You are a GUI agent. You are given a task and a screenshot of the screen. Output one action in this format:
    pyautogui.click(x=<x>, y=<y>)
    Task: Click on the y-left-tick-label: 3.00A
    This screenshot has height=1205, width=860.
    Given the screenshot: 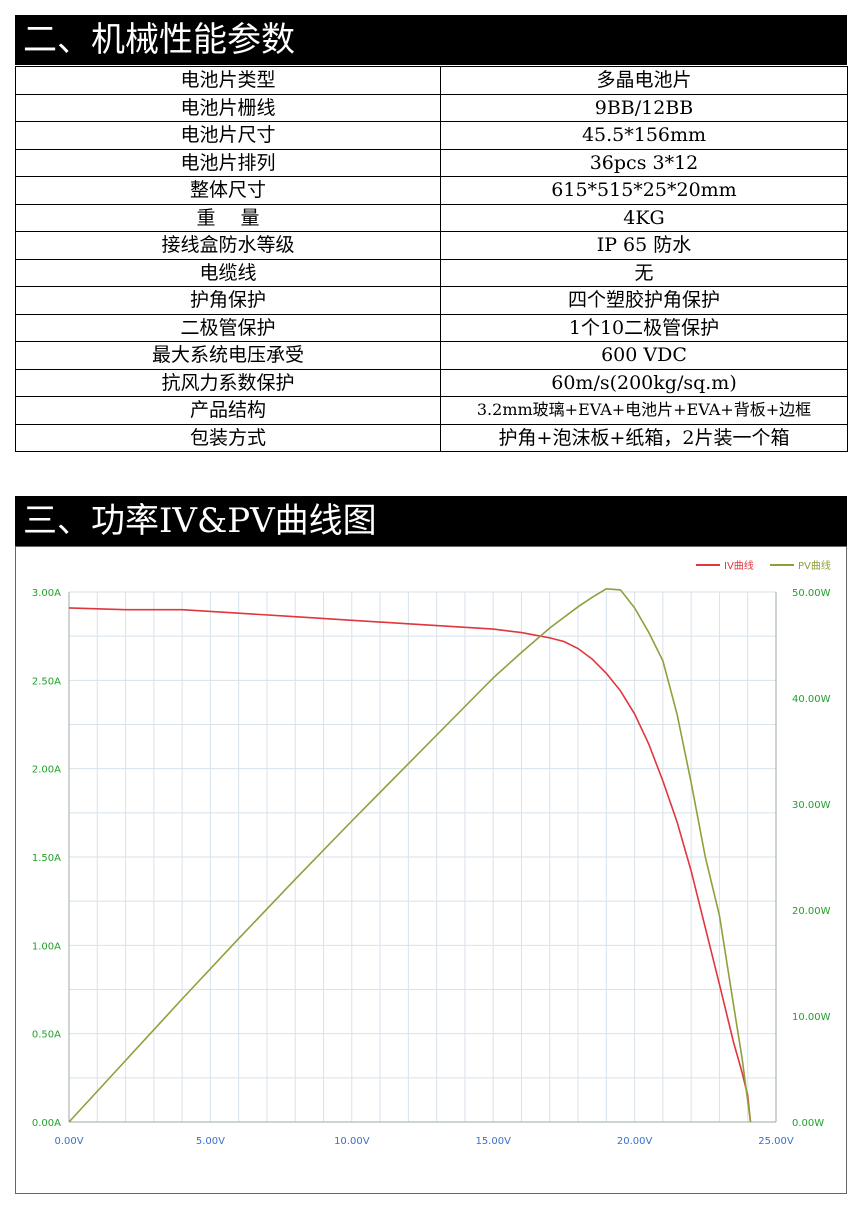 What is the action you would take?
    pyautogui.click(x=46, y=593)
    